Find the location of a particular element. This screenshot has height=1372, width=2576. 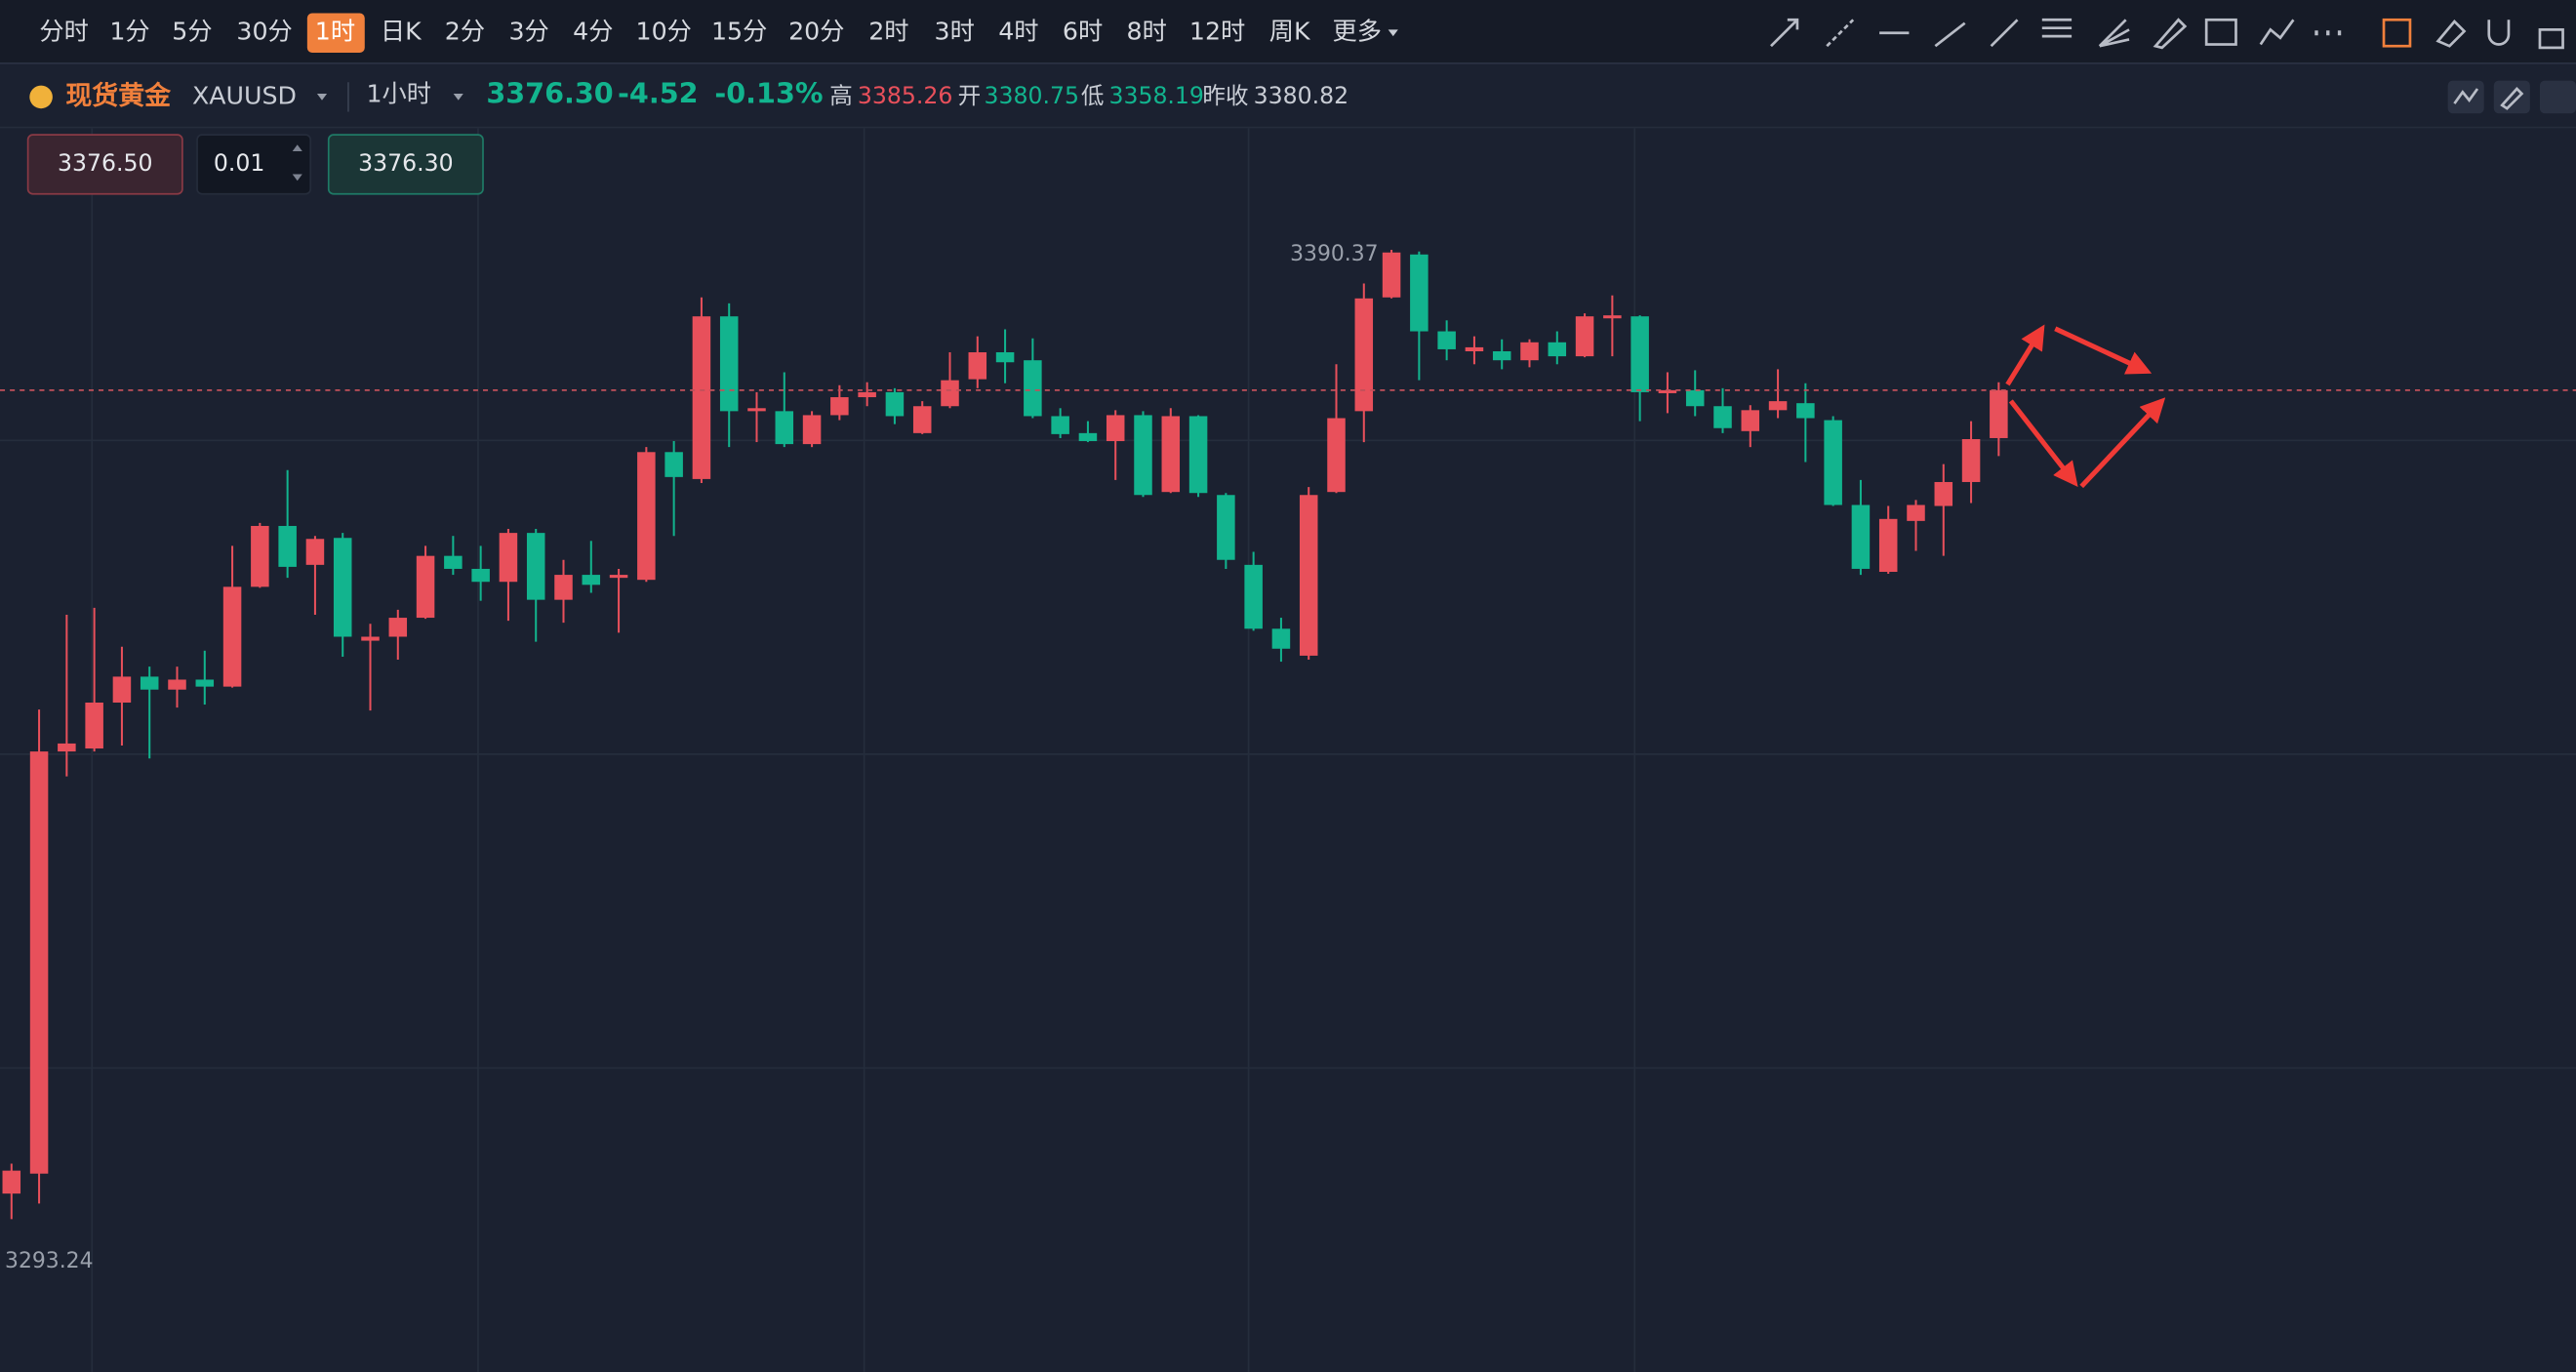

interval-tab: 更多 is located at coordinates (1357, 32).